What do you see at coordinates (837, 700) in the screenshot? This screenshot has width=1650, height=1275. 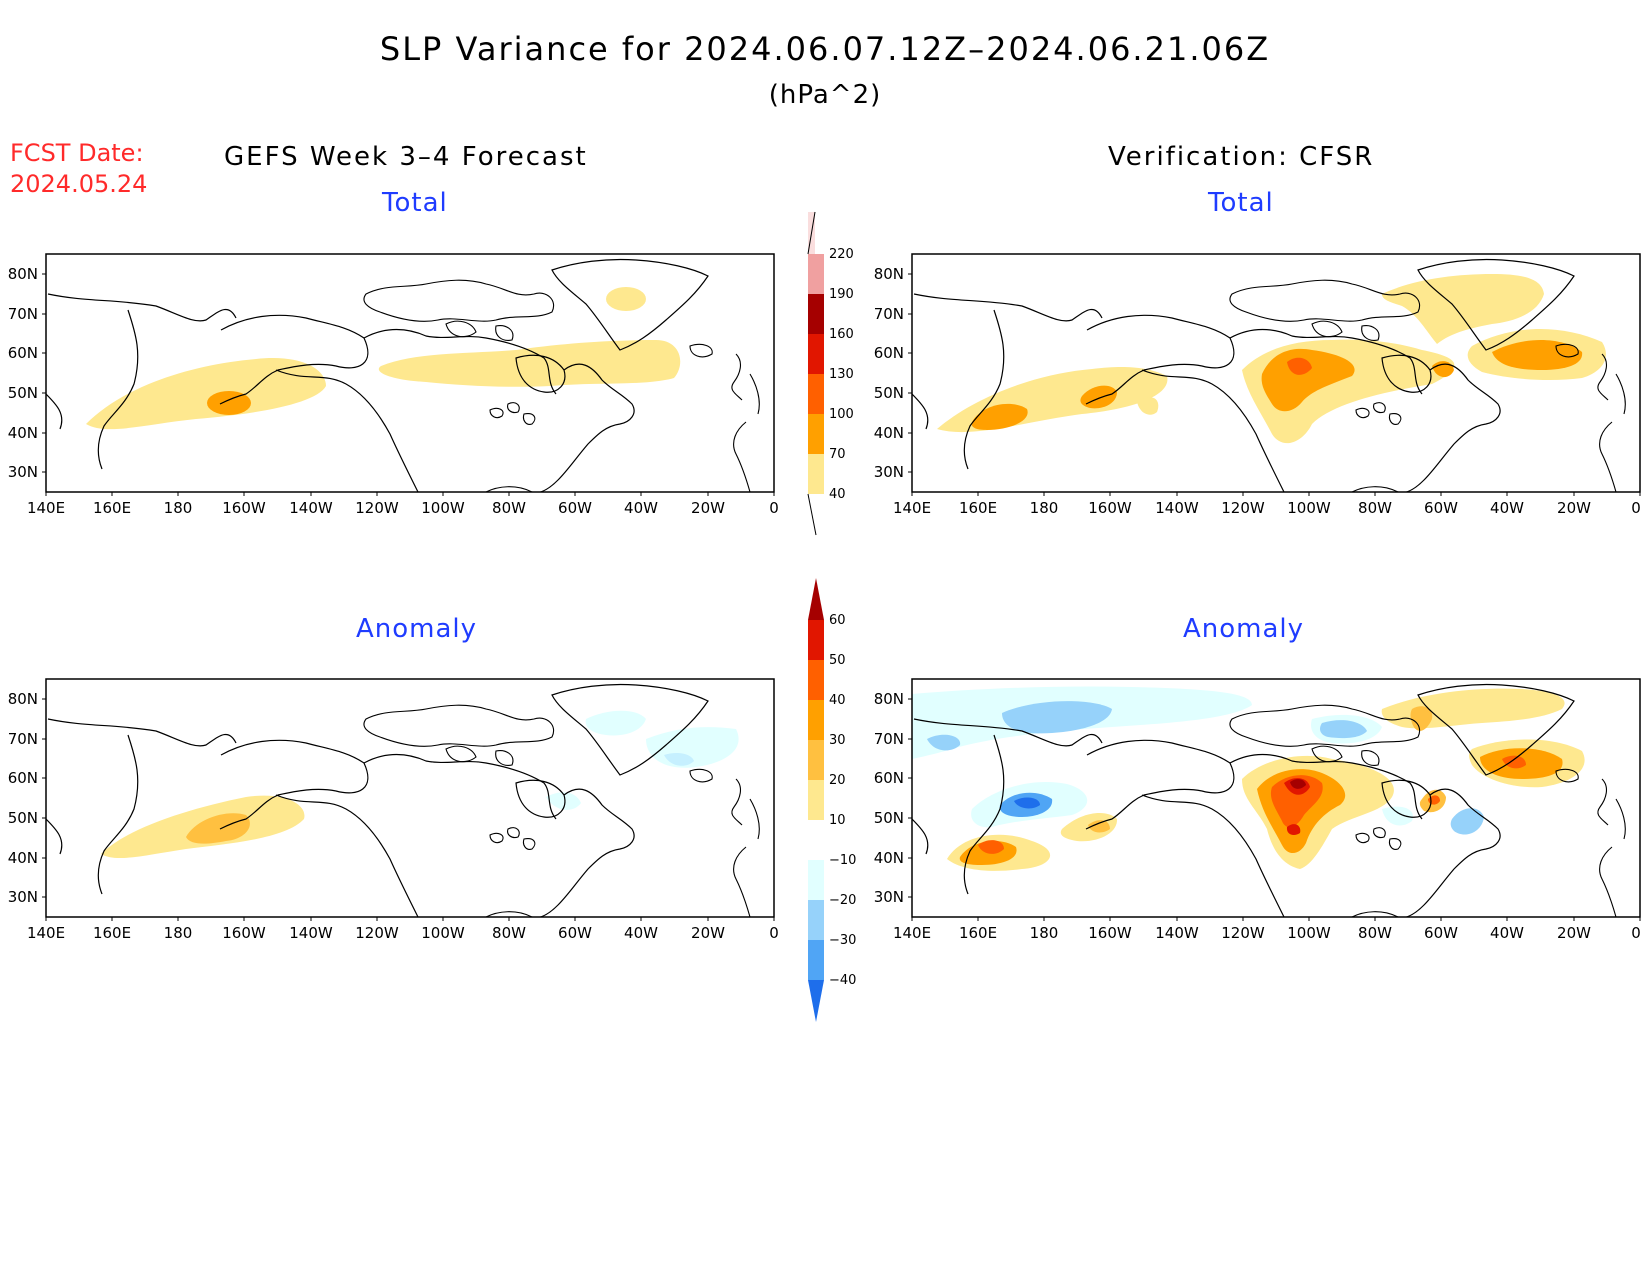 I see `colorbar-anom-label: 40` at bounding box center [837, 700].